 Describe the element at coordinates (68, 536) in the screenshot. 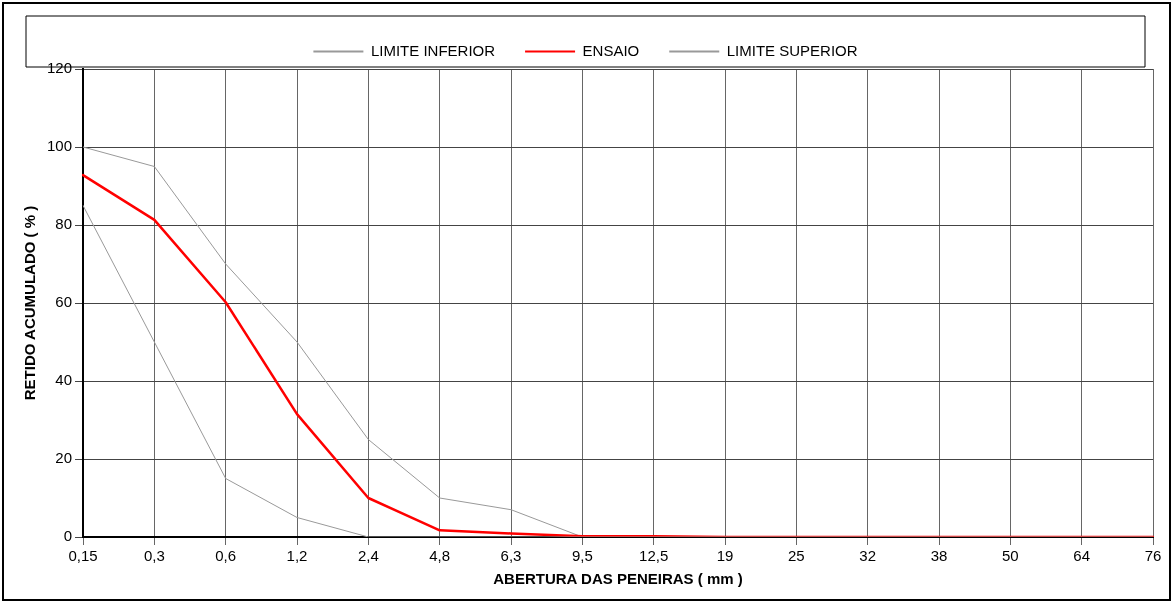

I see `y-tick-label: 0` at that location.